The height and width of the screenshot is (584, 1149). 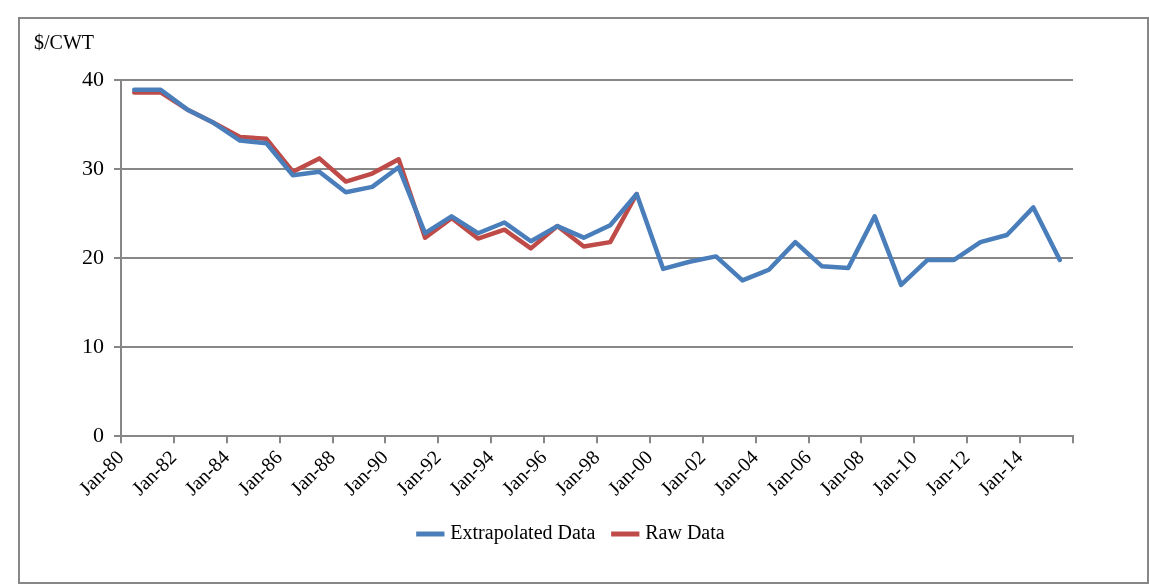 What do you see at coordinates (685, 532) in the screenshot?
I see `legend-label: Raw Data` at bounding box center [685, 532].